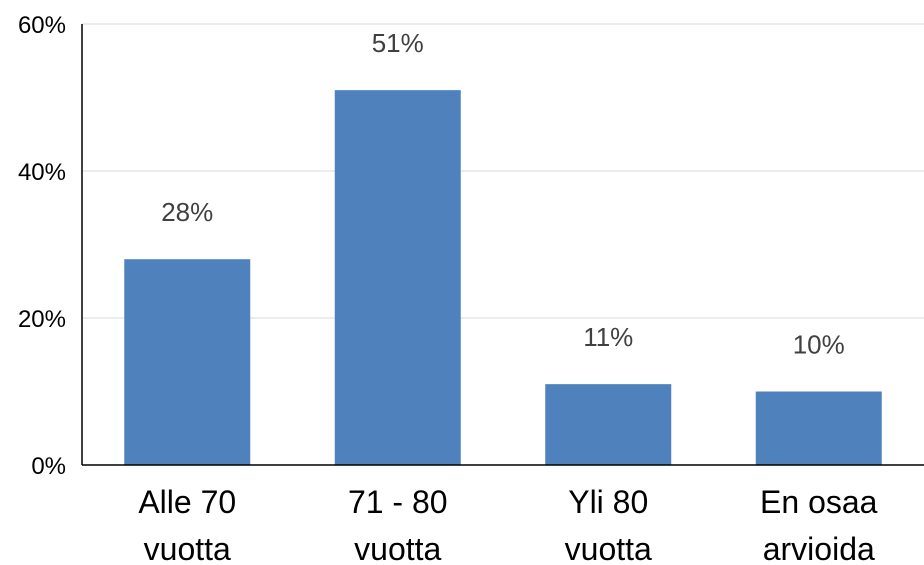 The height and width of the screenshot is (565, 924). I want to click on data-label: 28%, so click(187, 212).